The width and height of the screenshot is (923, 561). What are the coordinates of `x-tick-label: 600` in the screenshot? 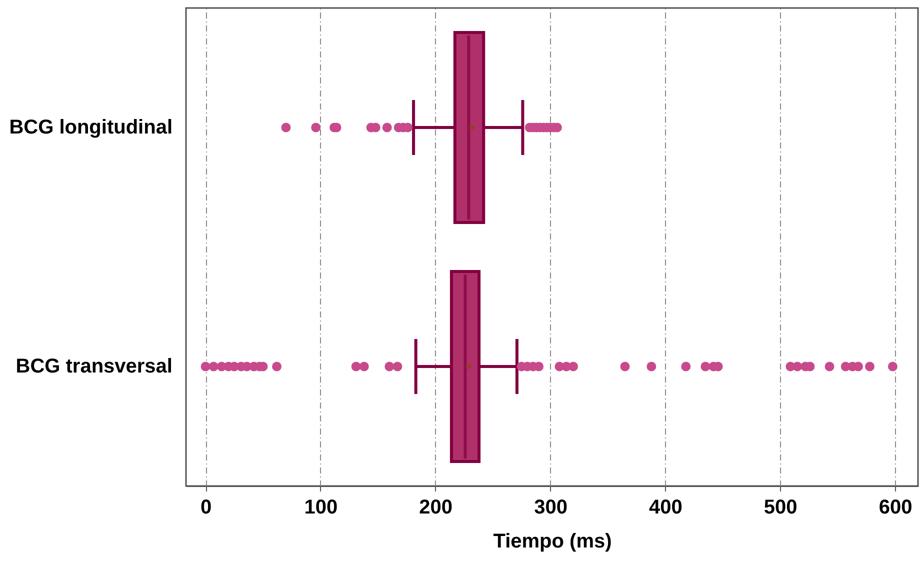 It's located at (895, 507).